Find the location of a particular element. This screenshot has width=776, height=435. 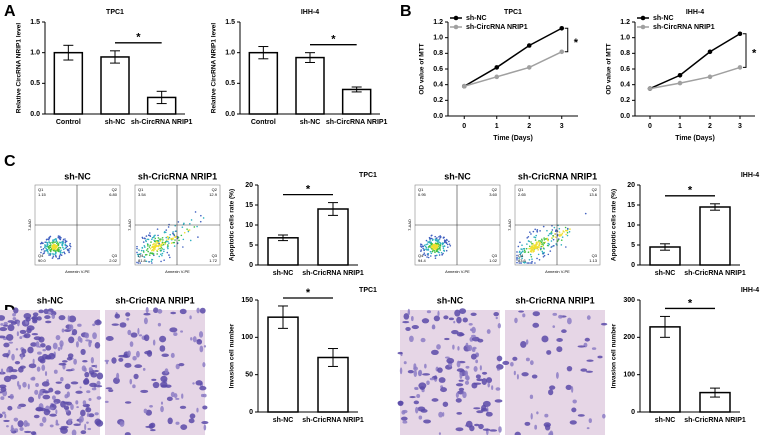

quadrant-name: Q2 is located at coordinates (115, 189).